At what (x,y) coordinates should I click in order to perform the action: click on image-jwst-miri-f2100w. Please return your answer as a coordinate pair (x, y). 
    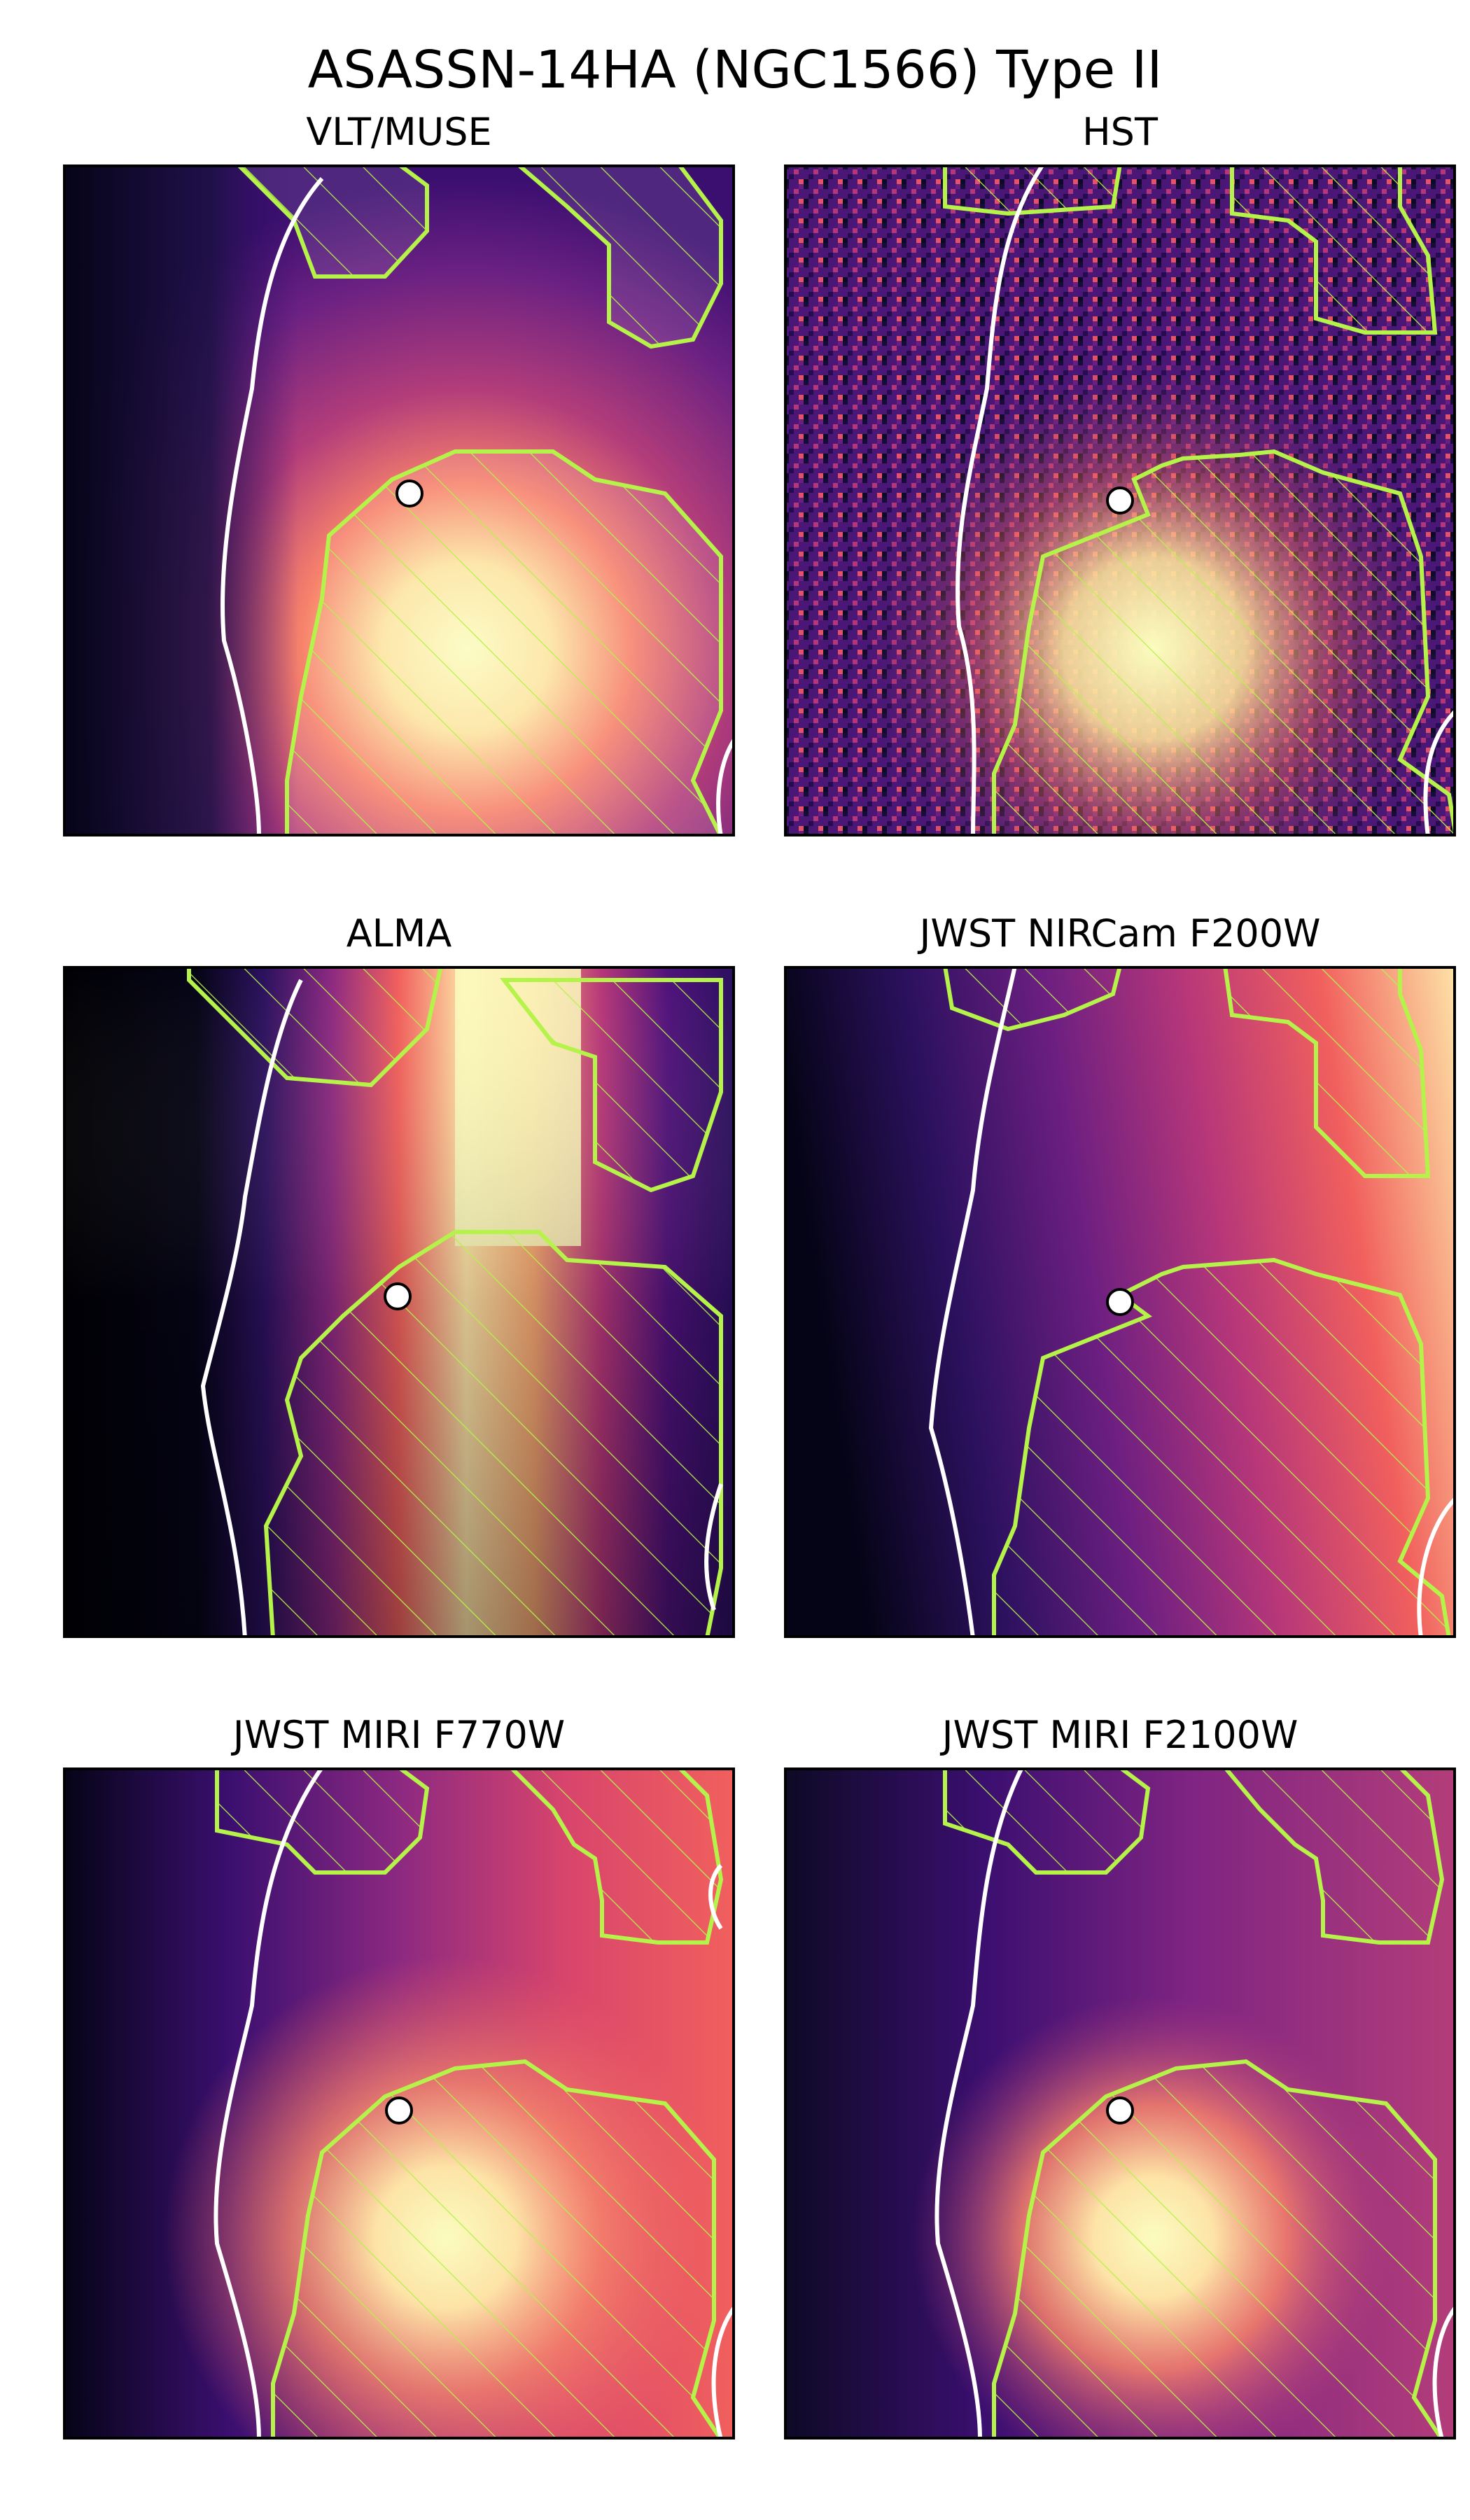
    Looking at the image, I should click on (1120, 2104).